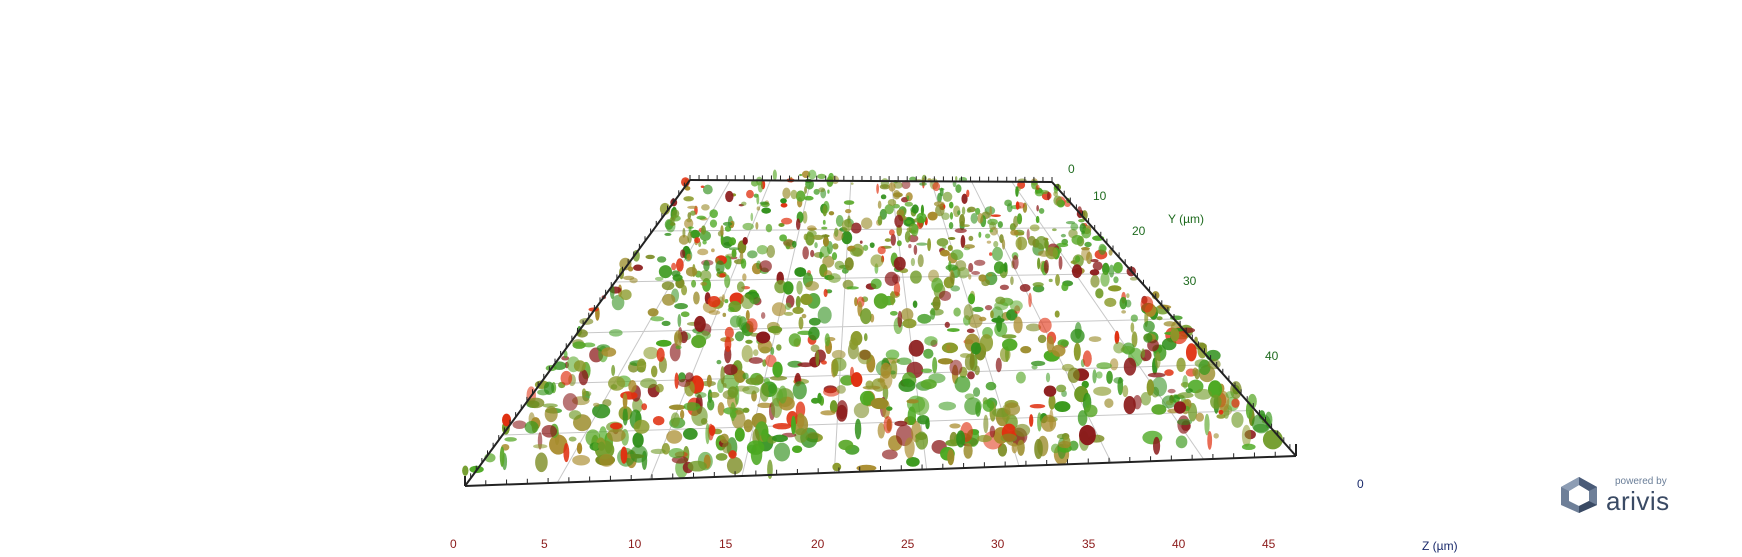  What do you see at coordinates (1179, 544) in the screenshot?
I see `x-tick-label: 40` at bounding box center [1179, 544].